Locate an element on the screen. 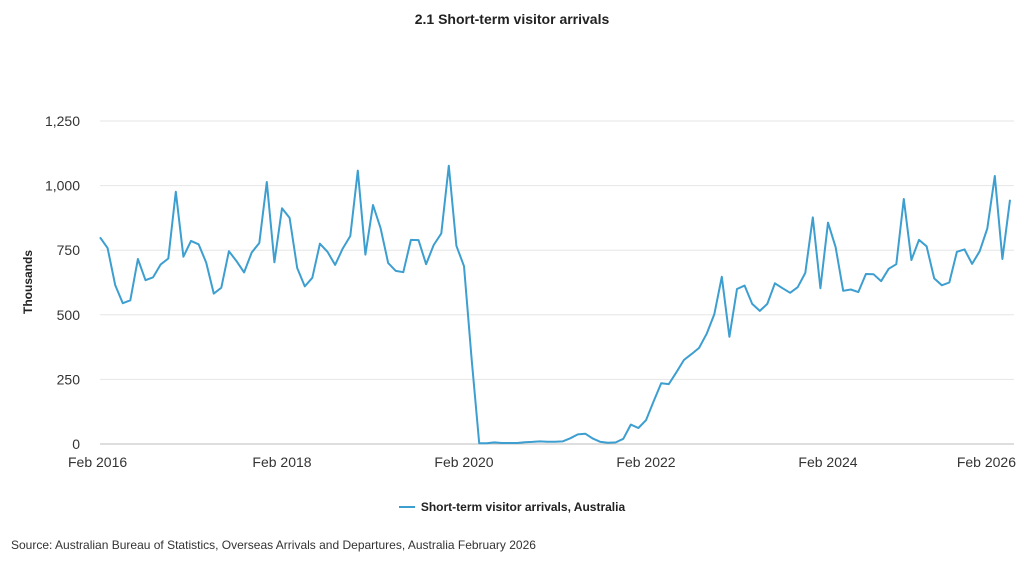 The width and height of the screenshot is (1024, 569). y-tick-label: 1,000 is located at coordinates (62, 186).